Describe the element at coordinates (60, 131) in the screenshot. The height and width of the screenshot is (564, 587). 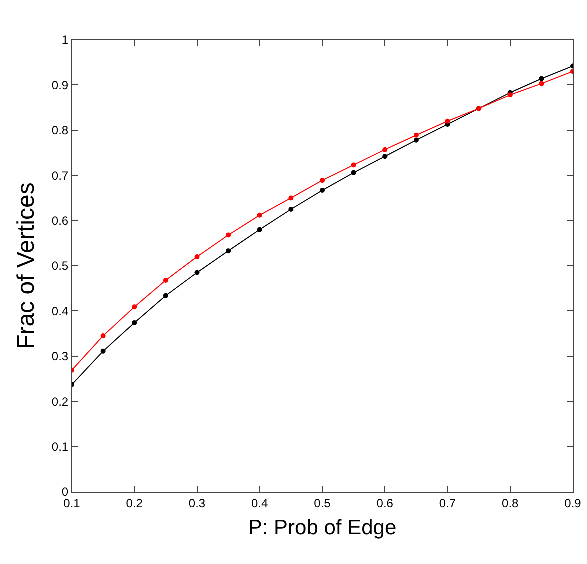
I see `y-tick-label: 0.8` at that location.